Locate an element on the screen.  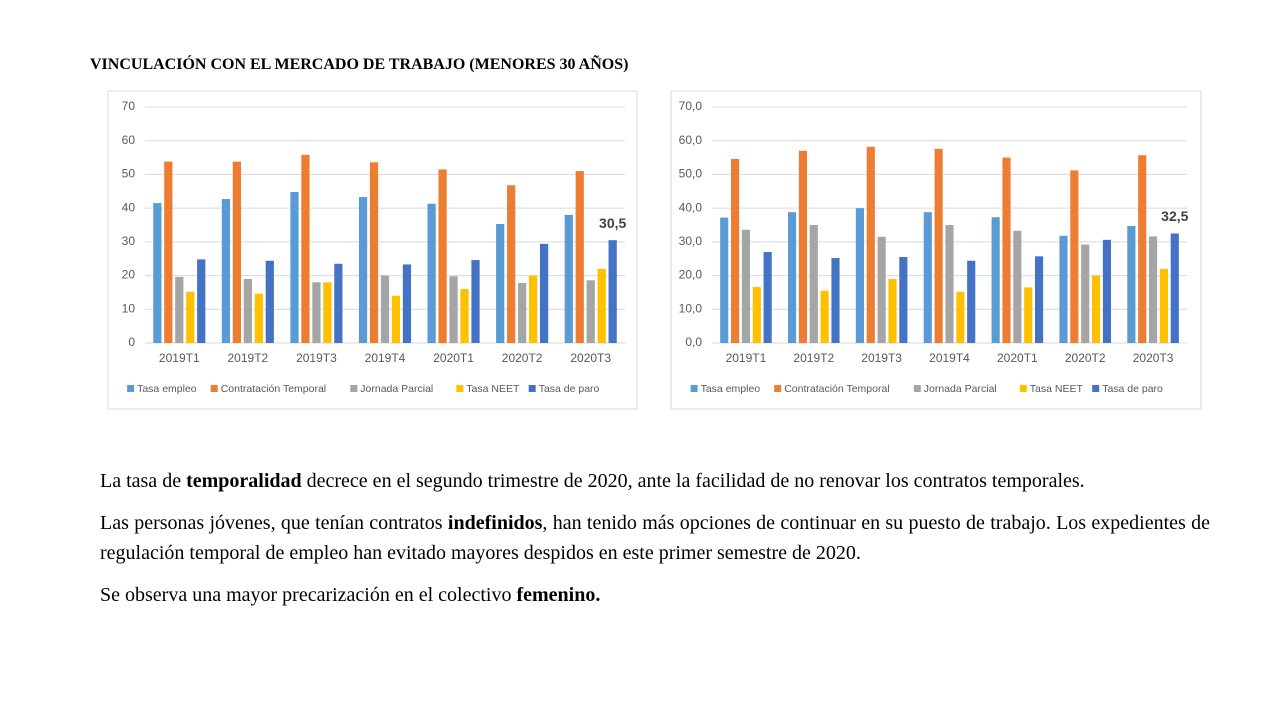
value-label: 30,5 is located at coordinates (612, 223).